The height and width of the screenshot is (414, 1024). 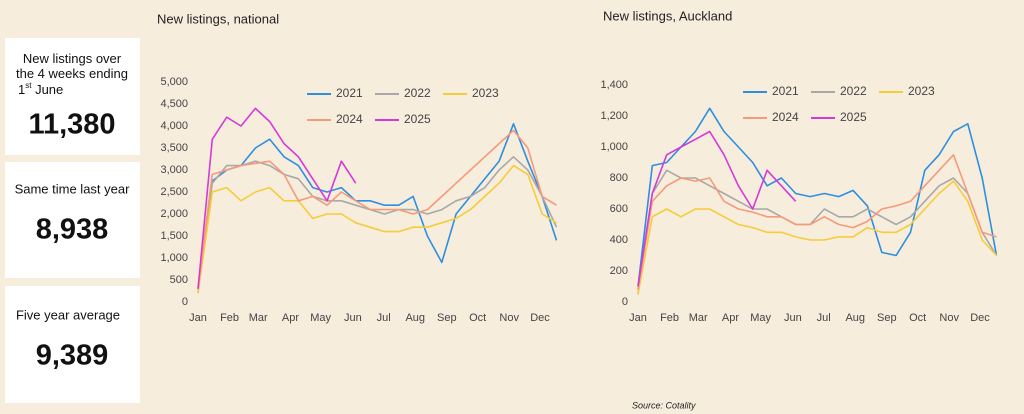 I want to click on source: Source: Cotality, so click(x=664, y=405).